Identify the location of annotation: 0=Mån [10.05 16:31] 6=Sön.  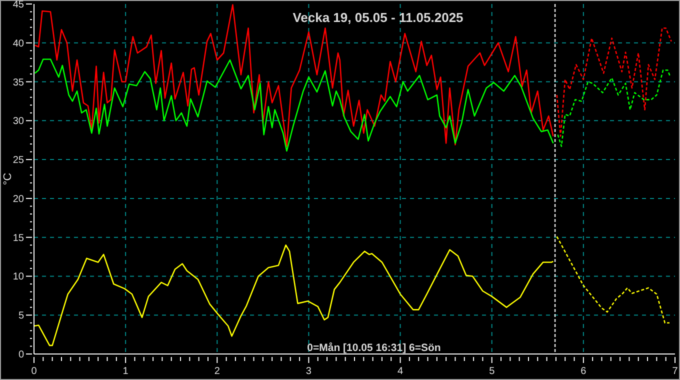
(374, 348).